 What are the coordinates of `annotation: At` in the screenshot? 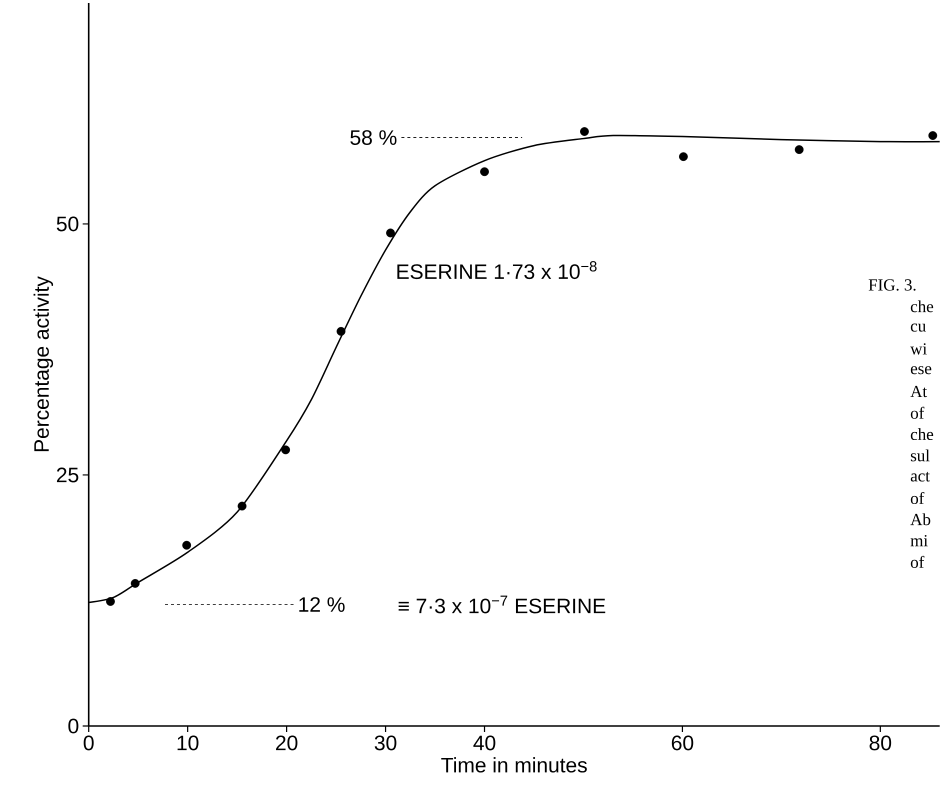 It's located at (919, 392).